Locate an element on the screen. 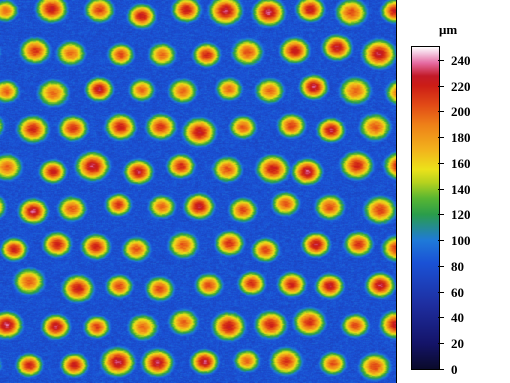 The height and width of the screenshot is (383, 510). colorbar-tick-label: 160 is located at coordinates (461, 163).